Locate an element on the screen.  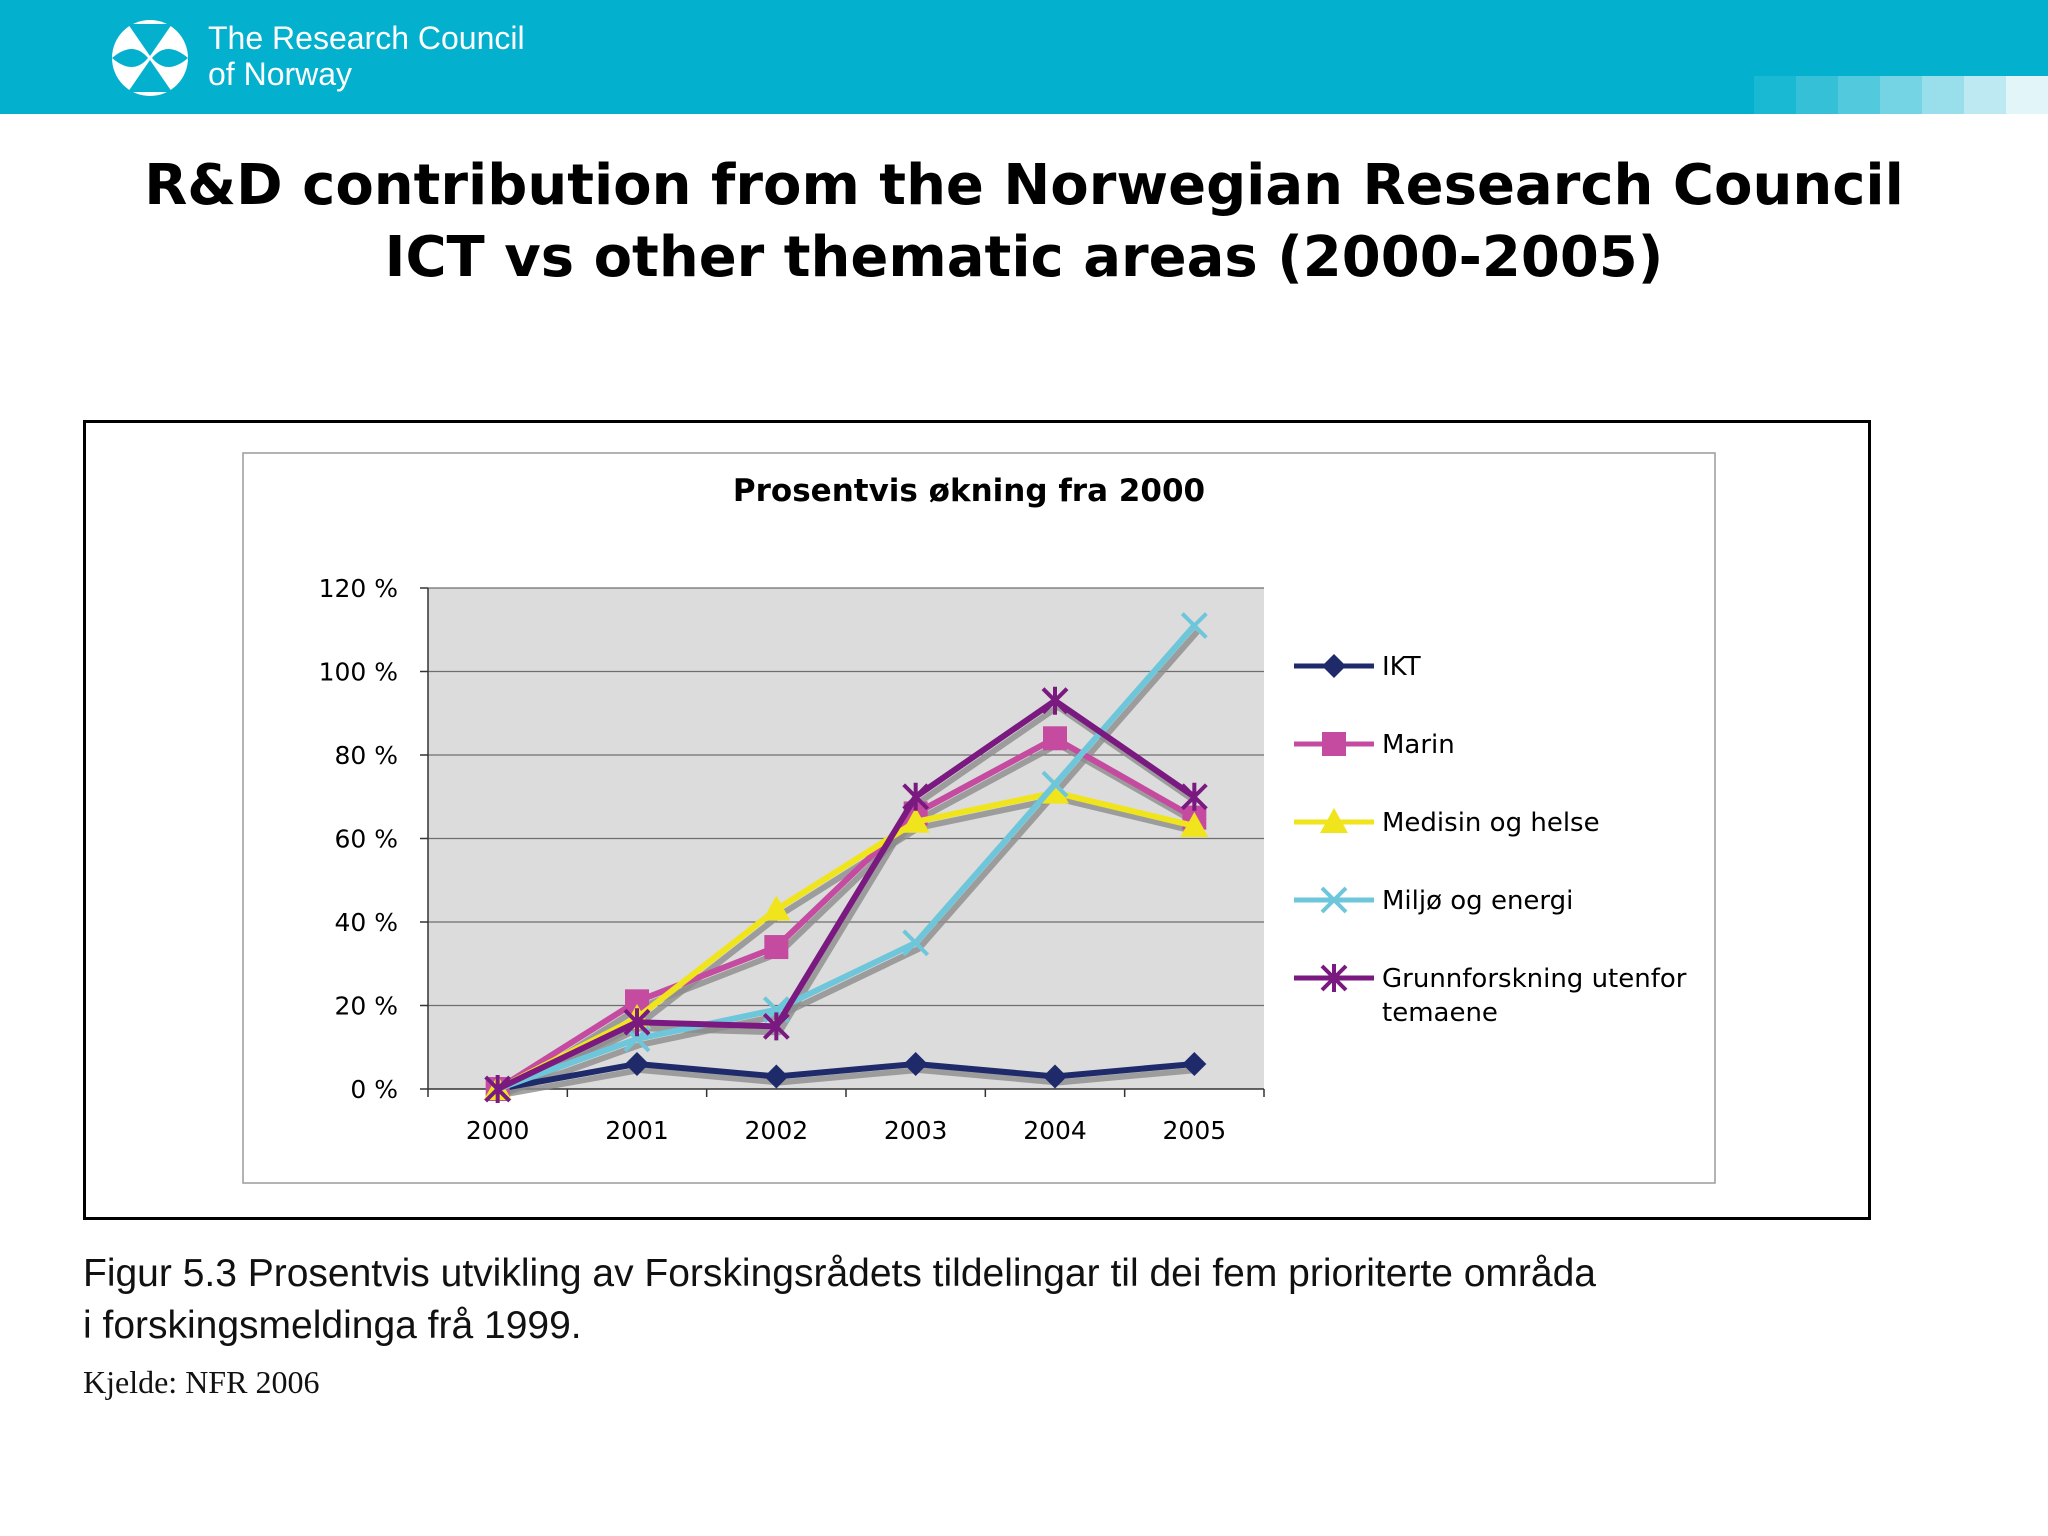
y-tick-label: 0 % is located at coordinates (374, 1089).